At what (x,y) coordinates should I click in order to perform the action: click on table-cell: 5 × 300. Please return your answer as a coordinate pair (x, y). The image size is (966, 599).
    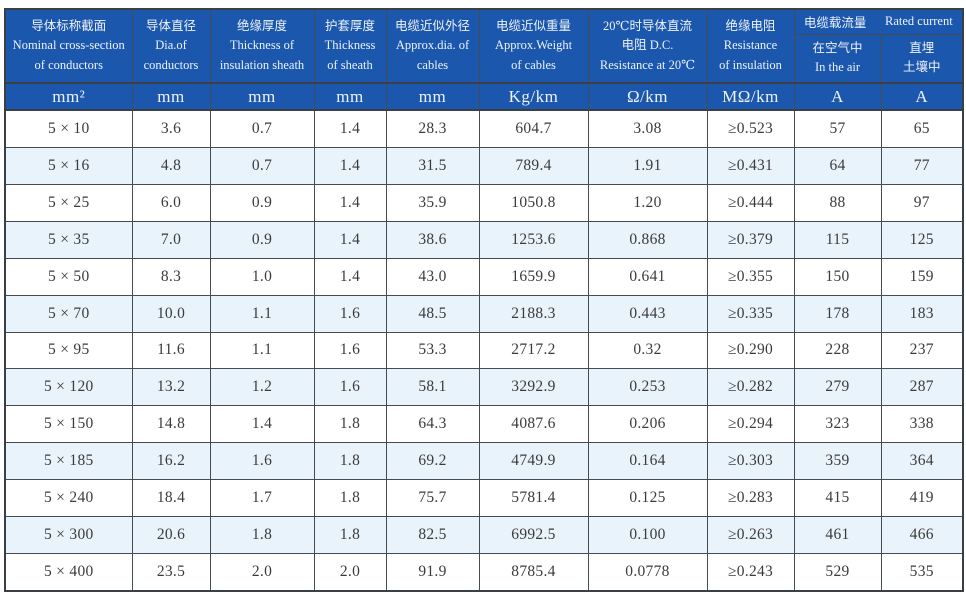
    Looking at the image, I should click on (68, 534).